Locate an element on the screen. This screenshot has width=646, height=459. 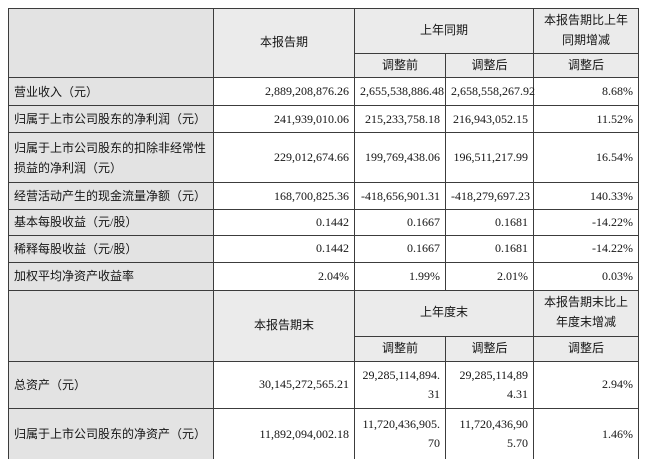
row-label: 加权平均净资产收益率 is located at coordinates (111, 276).